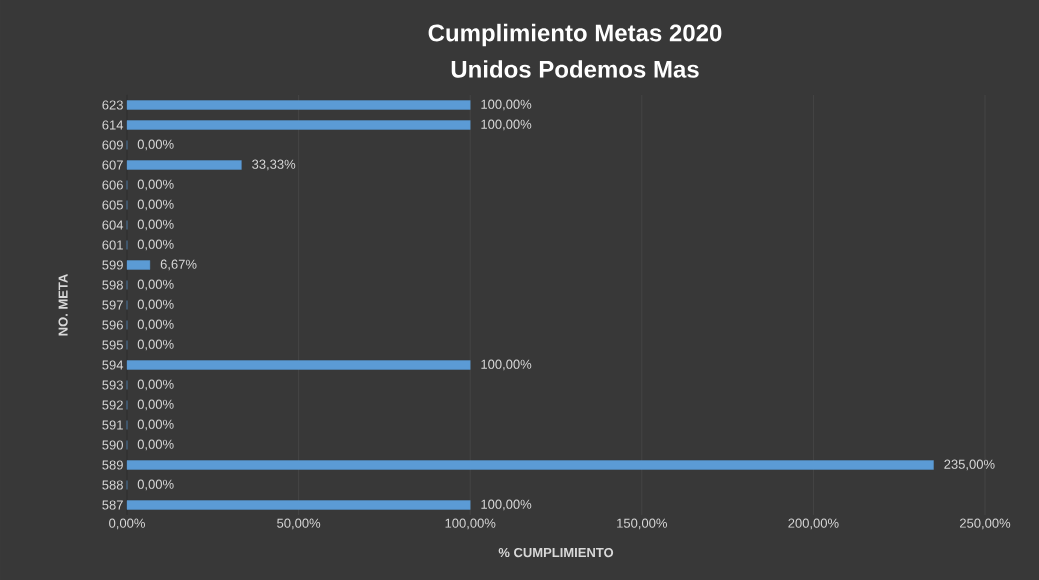 The width and height of the screenshot is (1039, 580). What do you see at coordinates (112, 245) in the screenshot?
I see `y-tick-label: 601` at bounding box center [112, 245].